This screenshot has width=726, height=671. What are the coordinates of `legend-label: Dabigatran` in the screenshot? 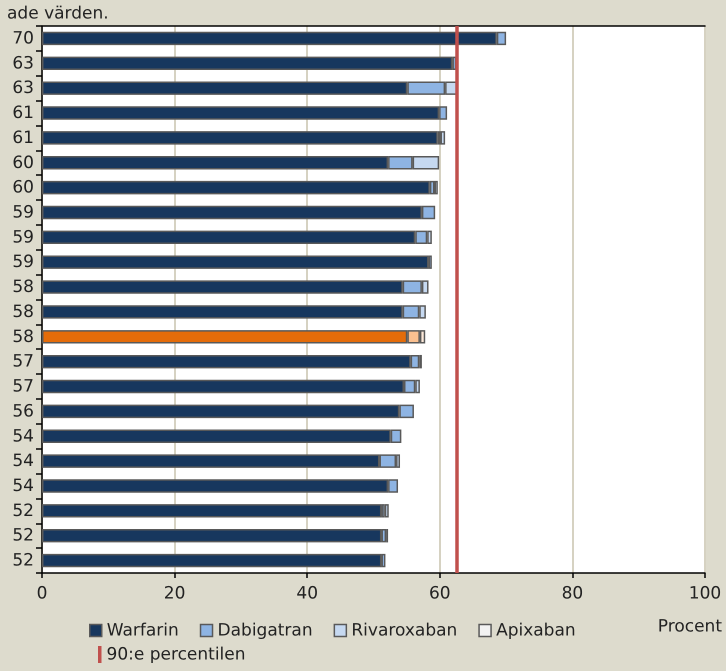 It's located at (265, 630).